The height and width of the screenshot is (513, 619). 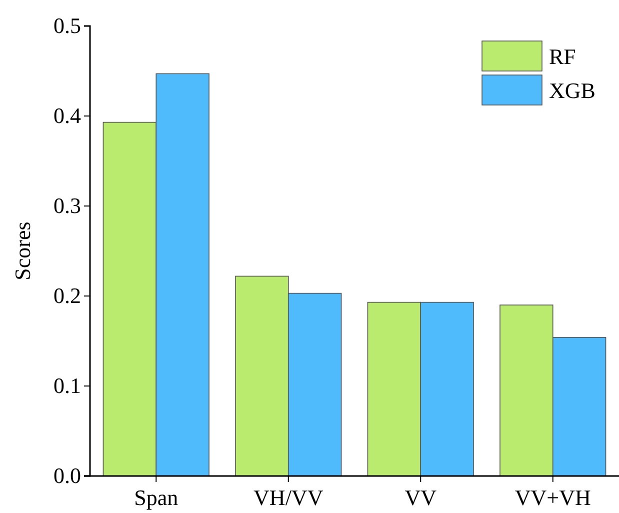 I want to click on y-tick-label: 0.3, so click(x=67, y=205).